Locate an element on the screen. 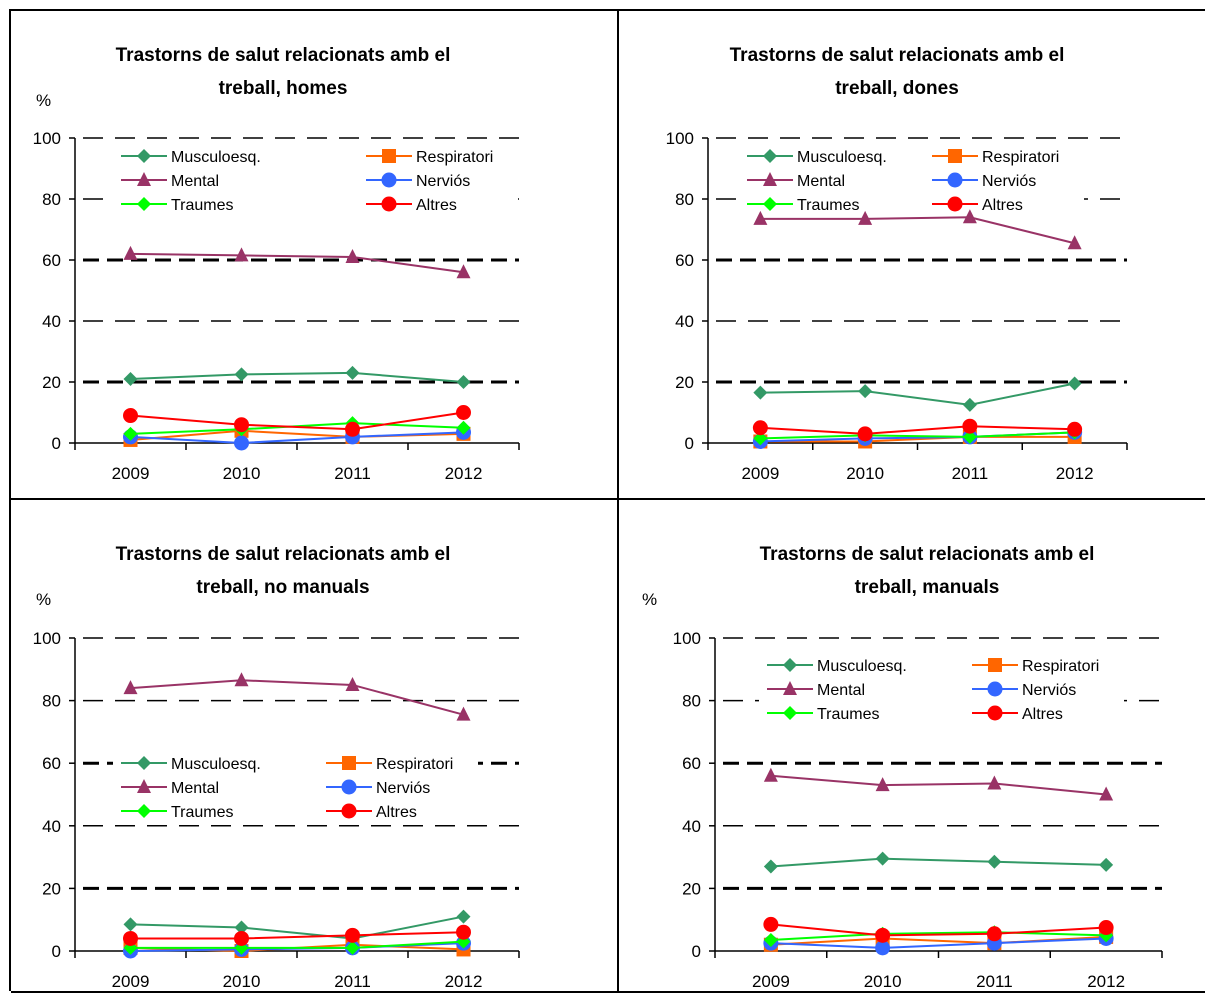 The width and height of the screenshot is (1205, 993). y-tick-label-20: 20 is located at coordinates (691, 888).